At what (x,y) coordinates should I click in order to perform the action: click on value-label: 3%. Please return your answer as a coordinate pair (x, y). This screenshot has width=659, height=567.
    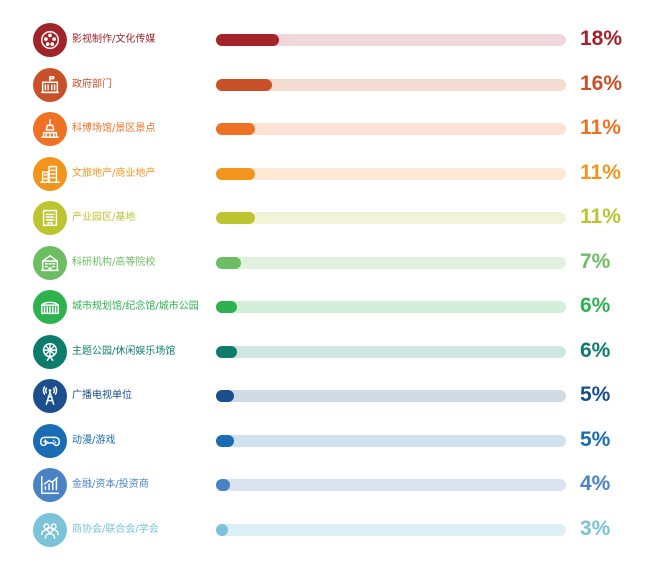
    Looking at the image, I should click on (595, 528).